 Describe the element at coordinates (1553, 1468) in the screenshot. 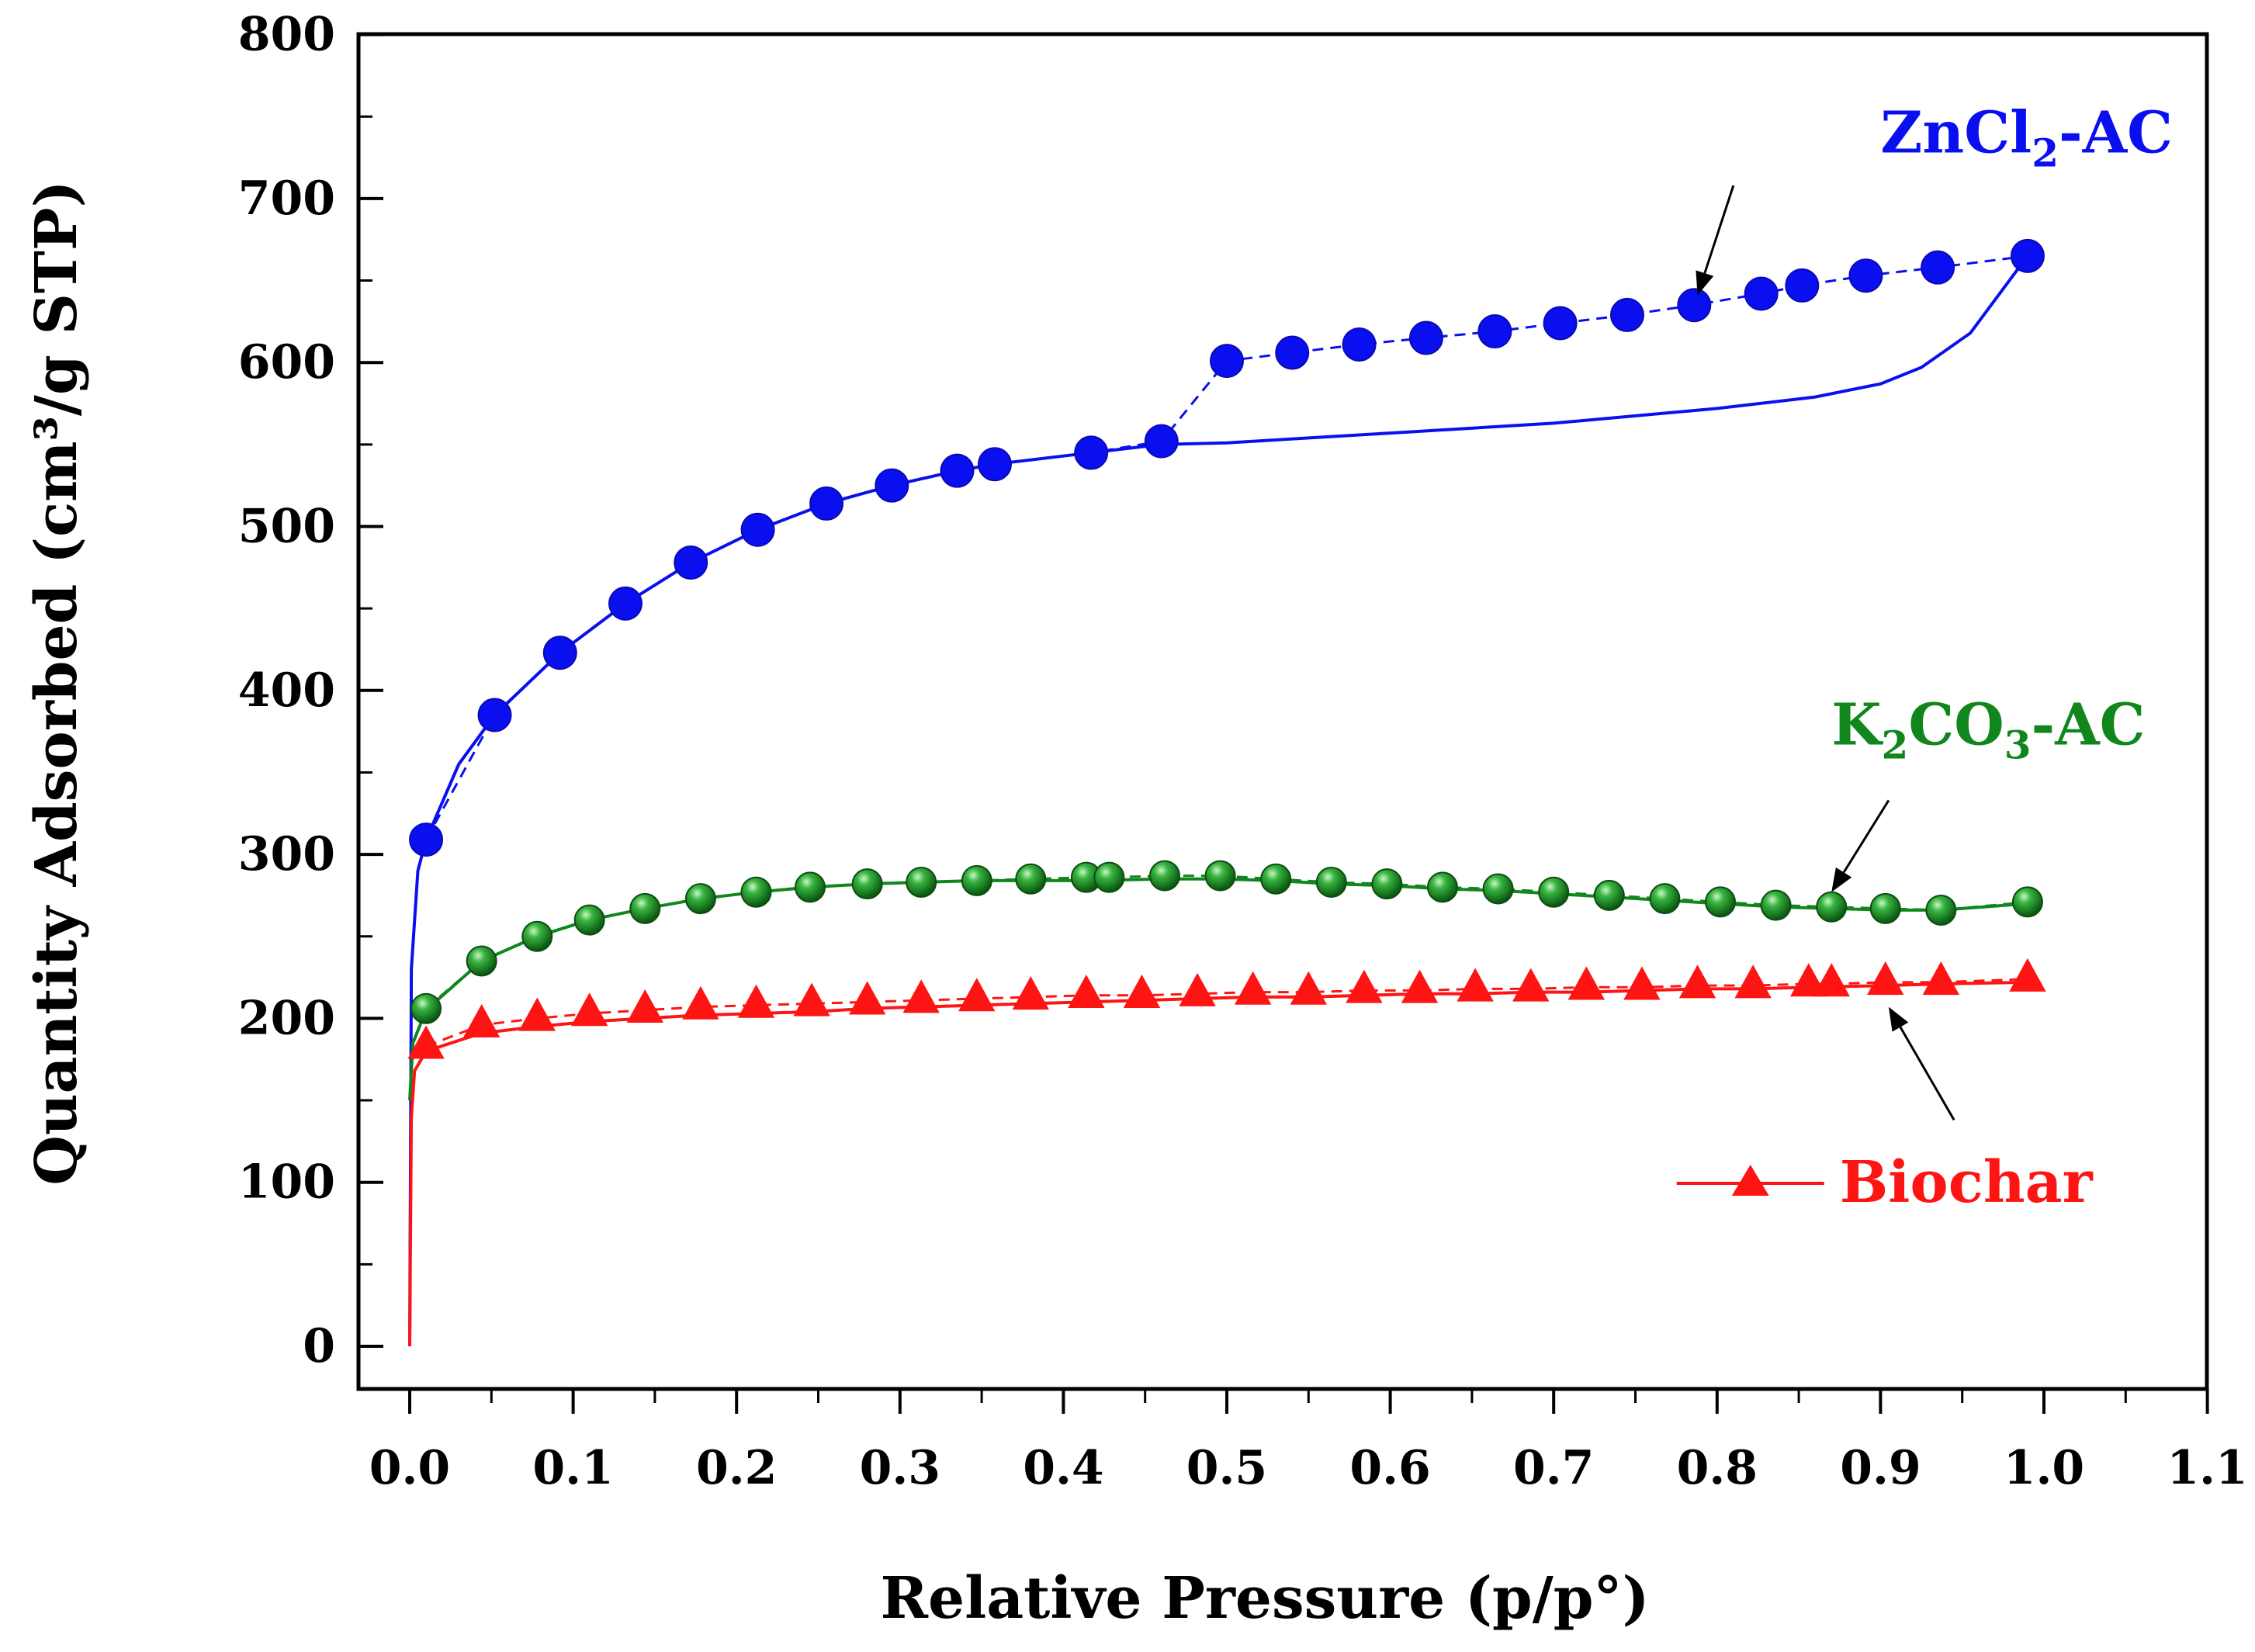

I see `x-tick-label: 0.7` at that location.